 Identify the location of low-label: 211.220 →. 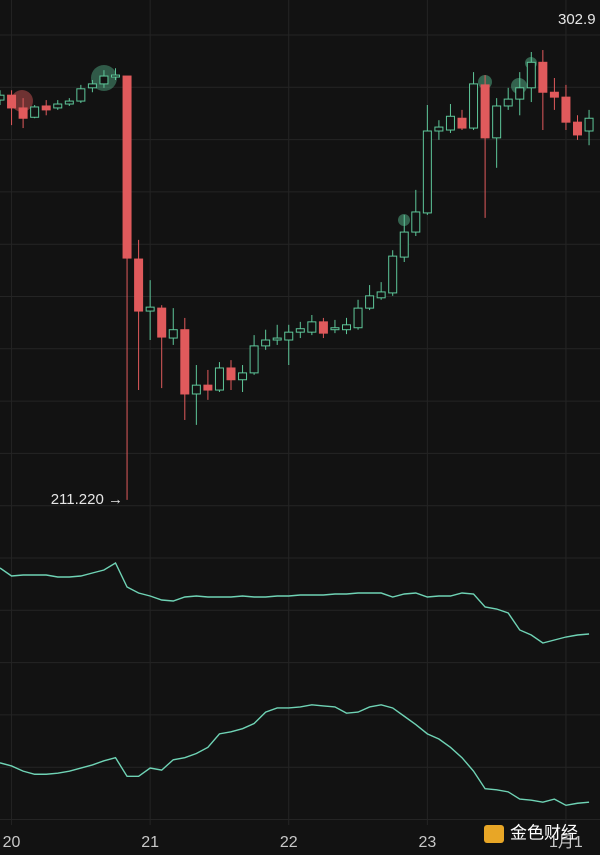
(87, 499).